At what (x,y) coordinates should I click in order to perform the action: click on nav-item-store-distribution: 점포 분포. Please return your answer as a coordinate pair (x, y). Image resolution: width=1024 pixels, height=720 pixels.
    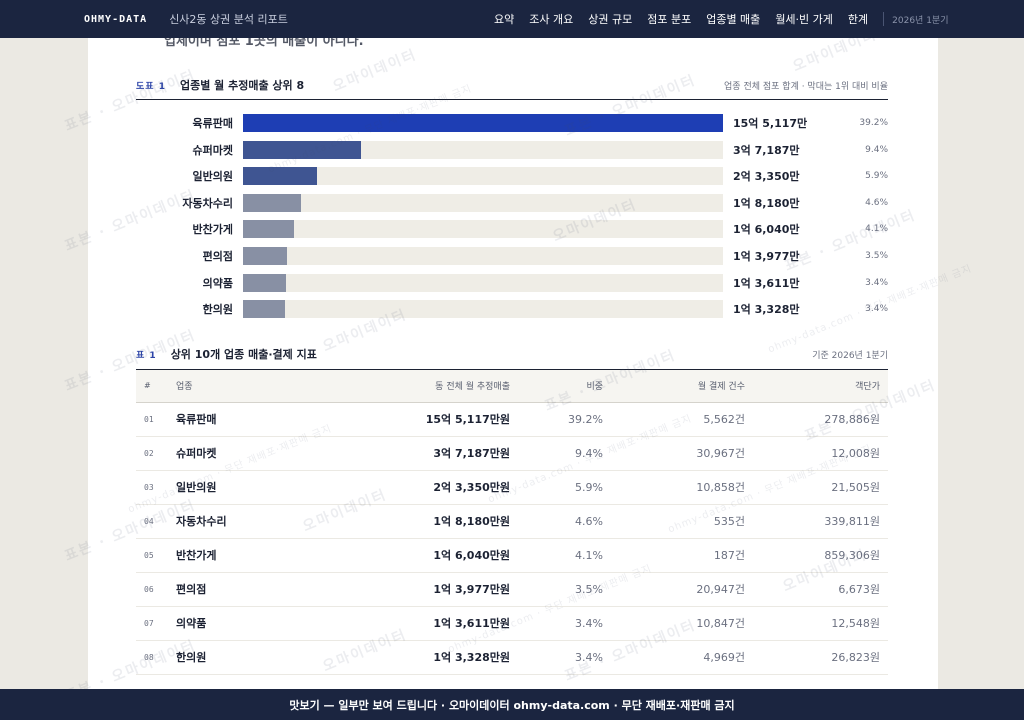
    Looking at the image, I should click on (669, 19).